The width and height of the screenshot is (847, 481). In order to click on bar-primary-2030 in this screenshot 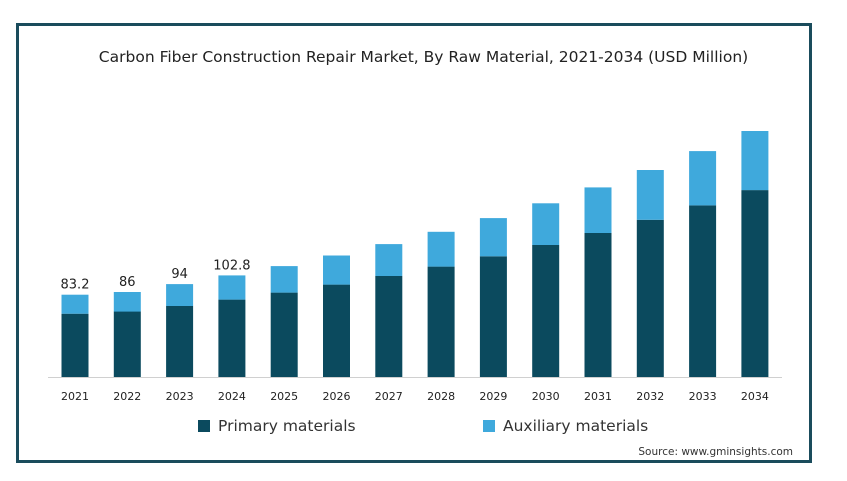, I will do `click(546, 311)`.